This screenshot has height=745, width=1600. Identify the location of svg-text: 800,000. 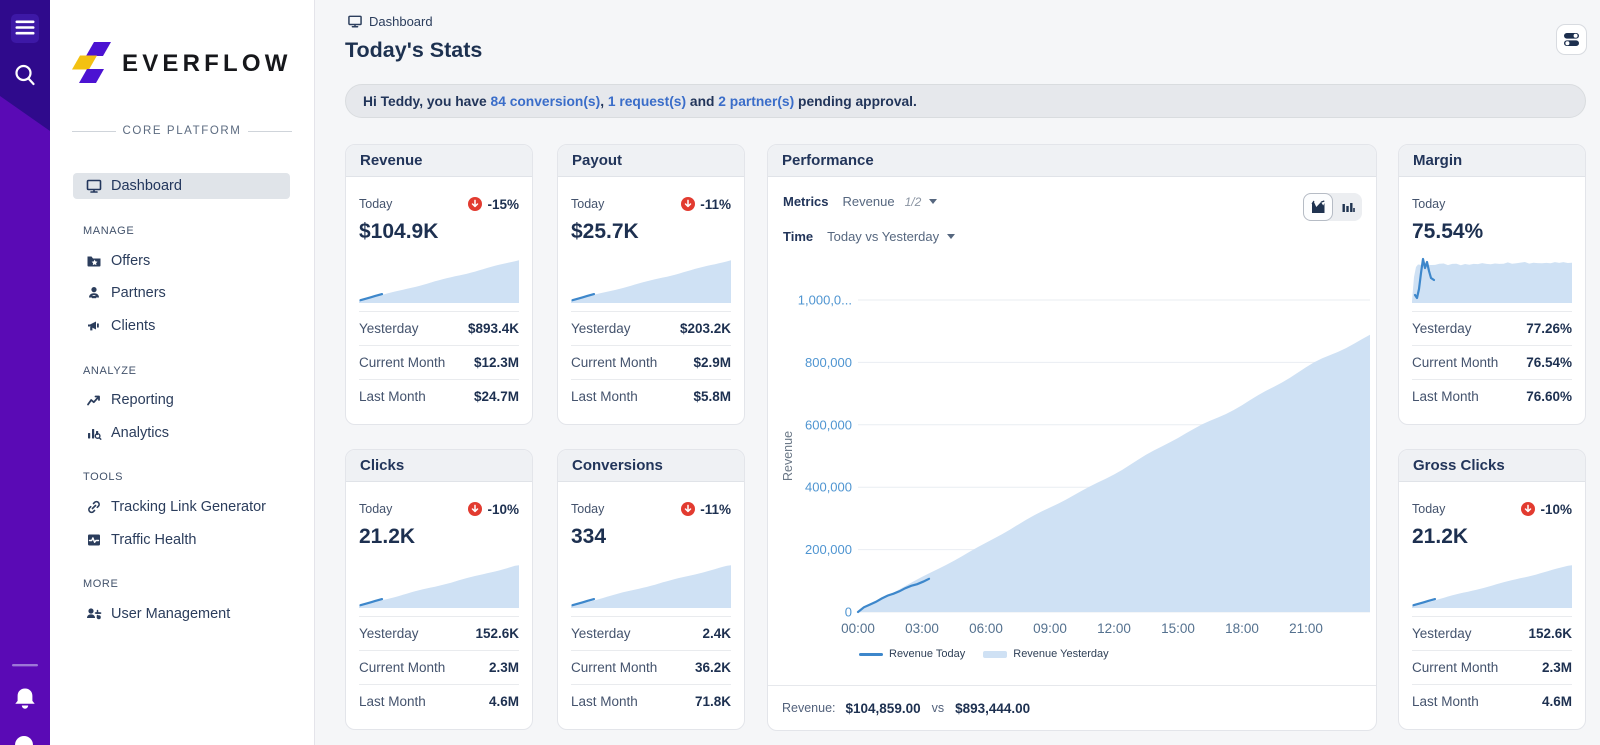
(828, 362).